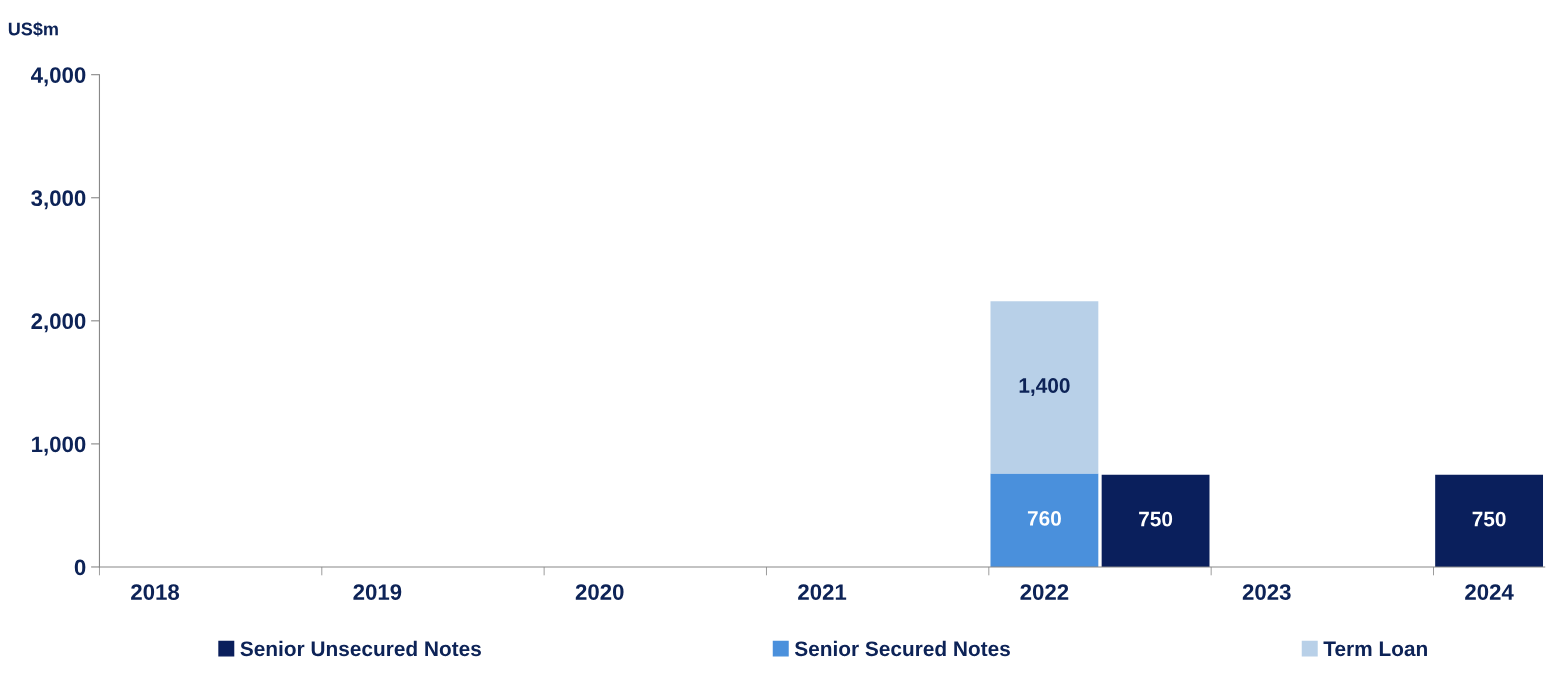 The image size is (1554, 679). Describe the element at coordinates (1044, 592) in the screenshot. I see `x-tick-label: 2022` at that location.